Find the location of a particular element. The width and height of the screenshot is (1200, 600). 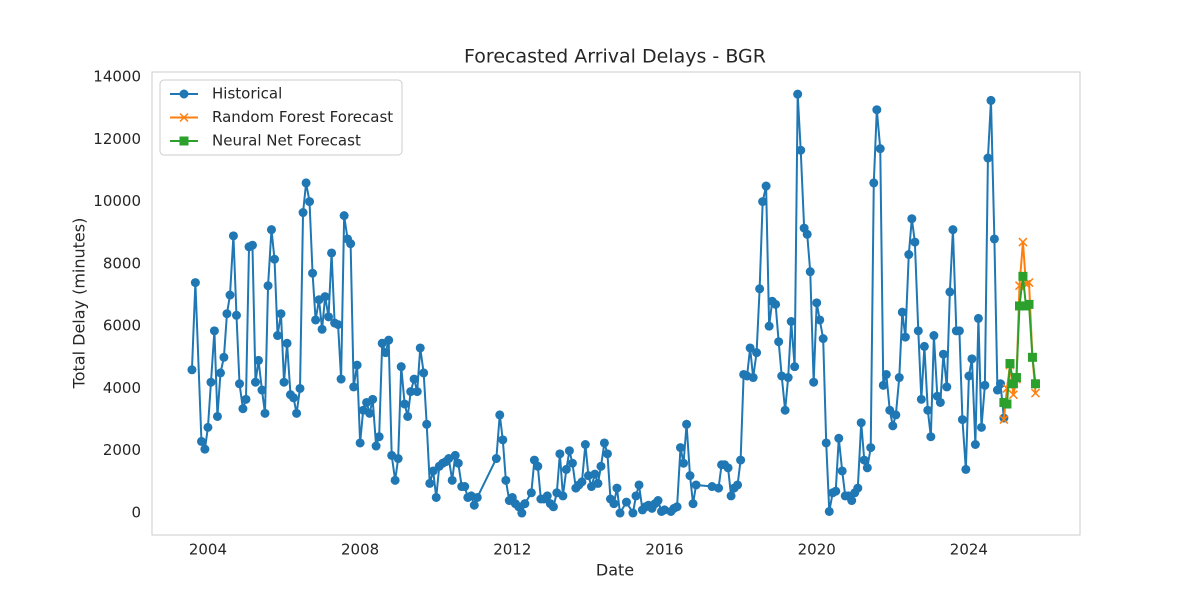

x-tick-label: 2008 is located at coordinates (360, 550).